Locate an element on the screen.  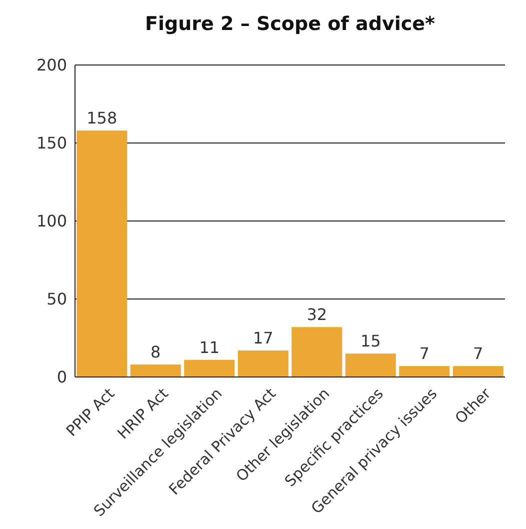
y-tick-label: 0 is located at coordinates (61, 377).